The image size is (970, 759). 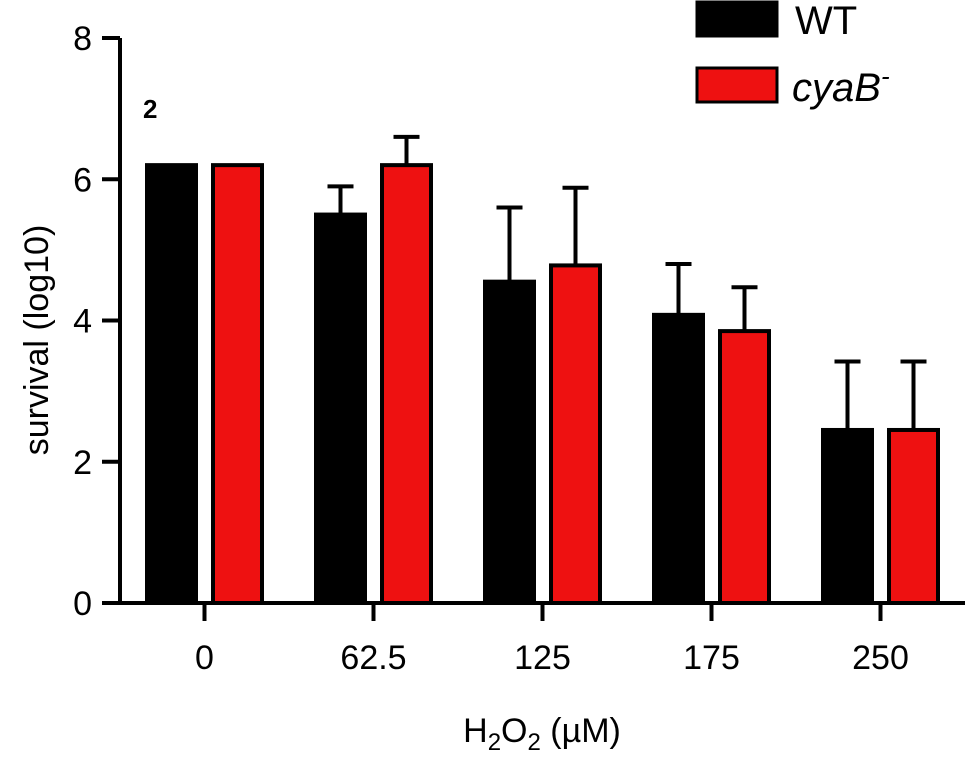 I want to click on legend-label-cyab: cyaB-, so click(x=841, y=85).